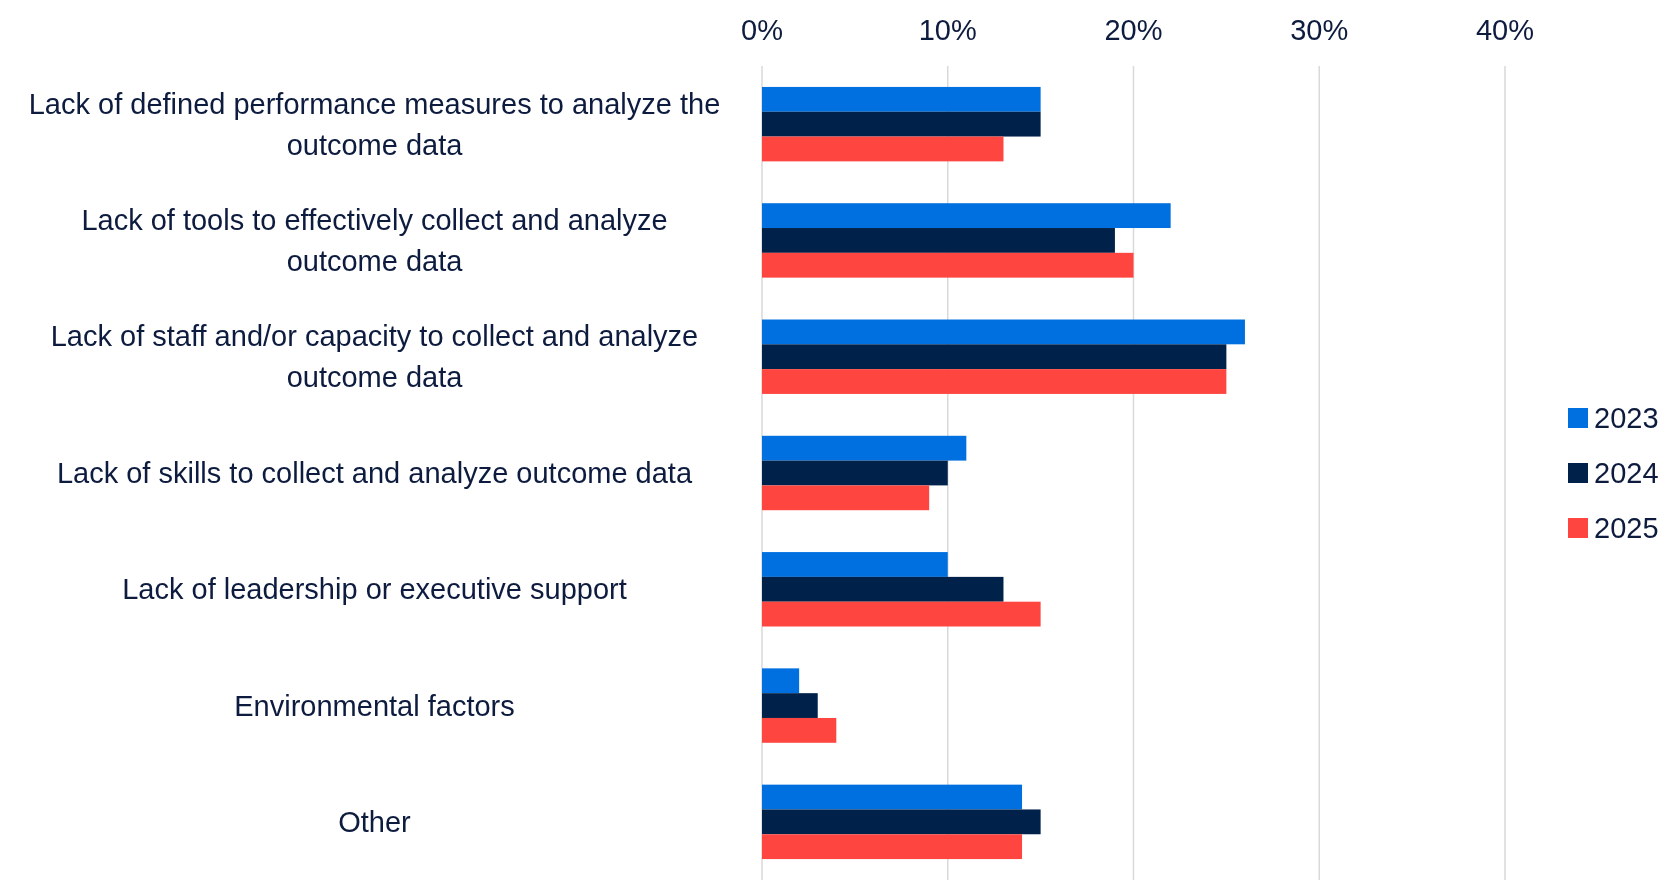 The width and height of the screenshot is (1676, 888). I want to click on x-tick-label: 10%, so click(947, 30).